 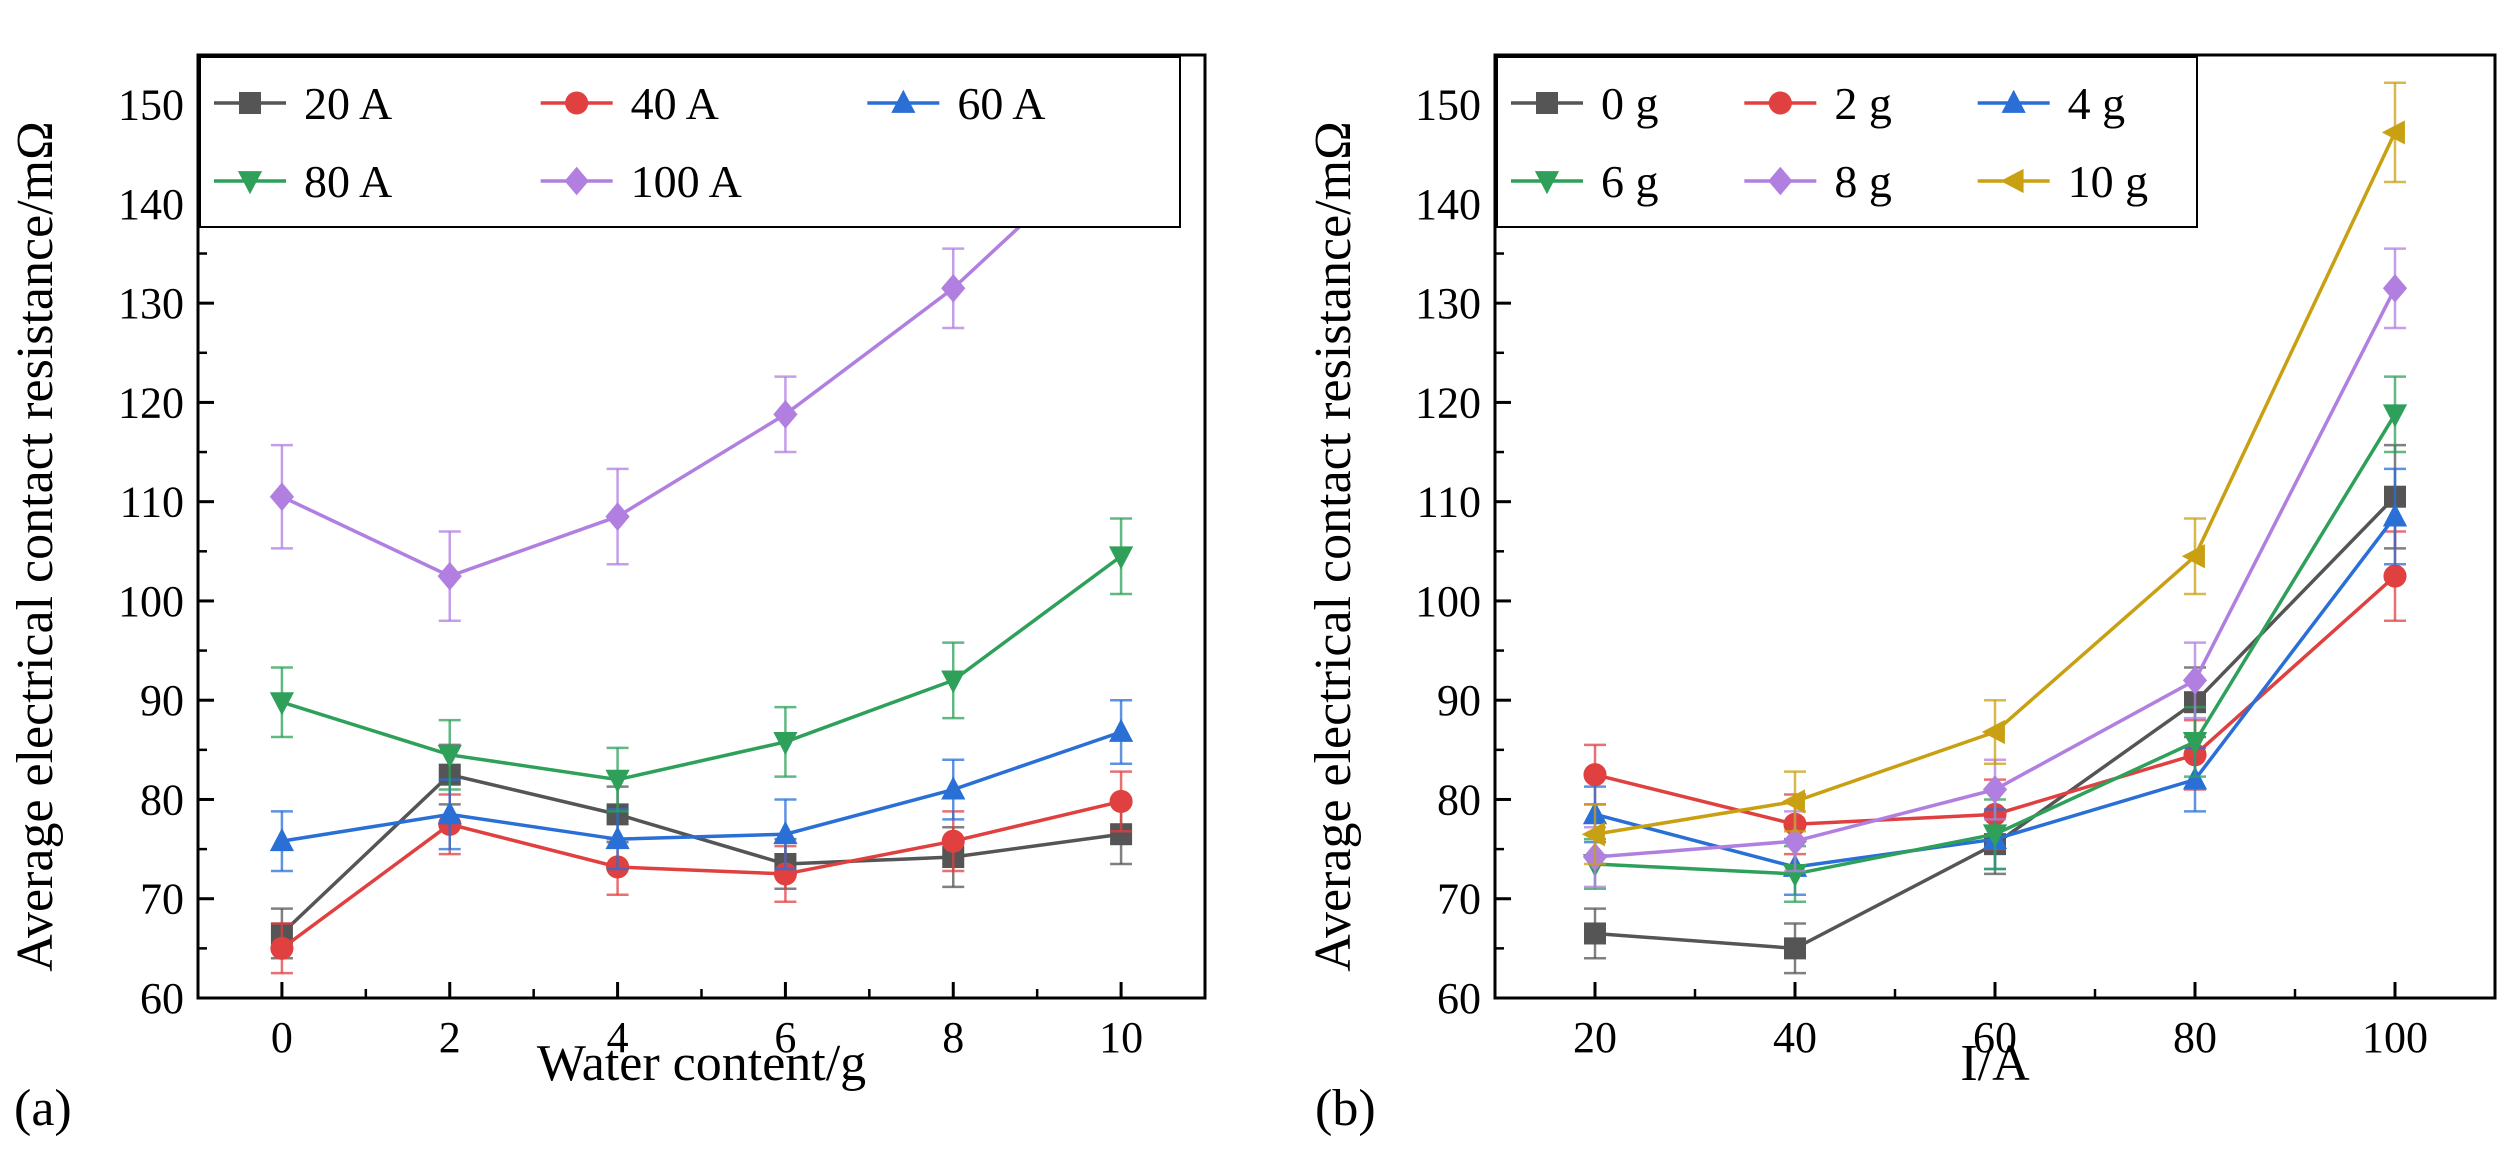 What do you see at coordinates (151, 303) in the screenshot?
I see `y-tick-label-a-130: 130` at bounding box center [151, 303].